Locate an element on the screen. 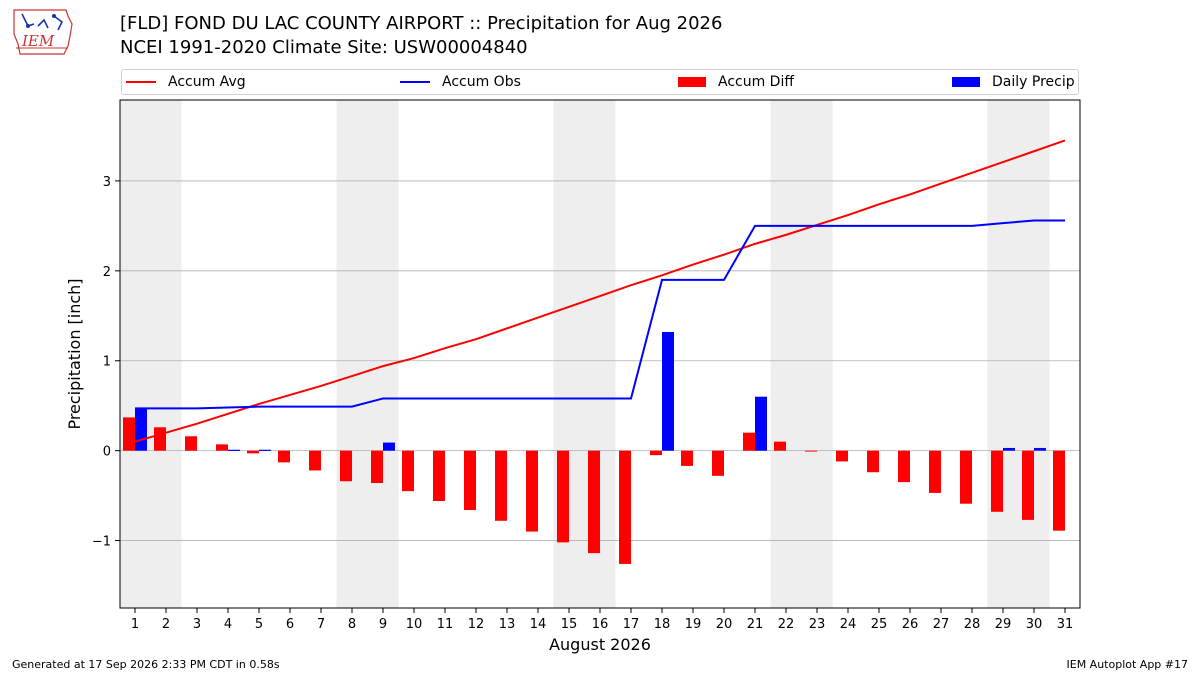  x-tick-label: 13 is located at coordinates (507, 624).